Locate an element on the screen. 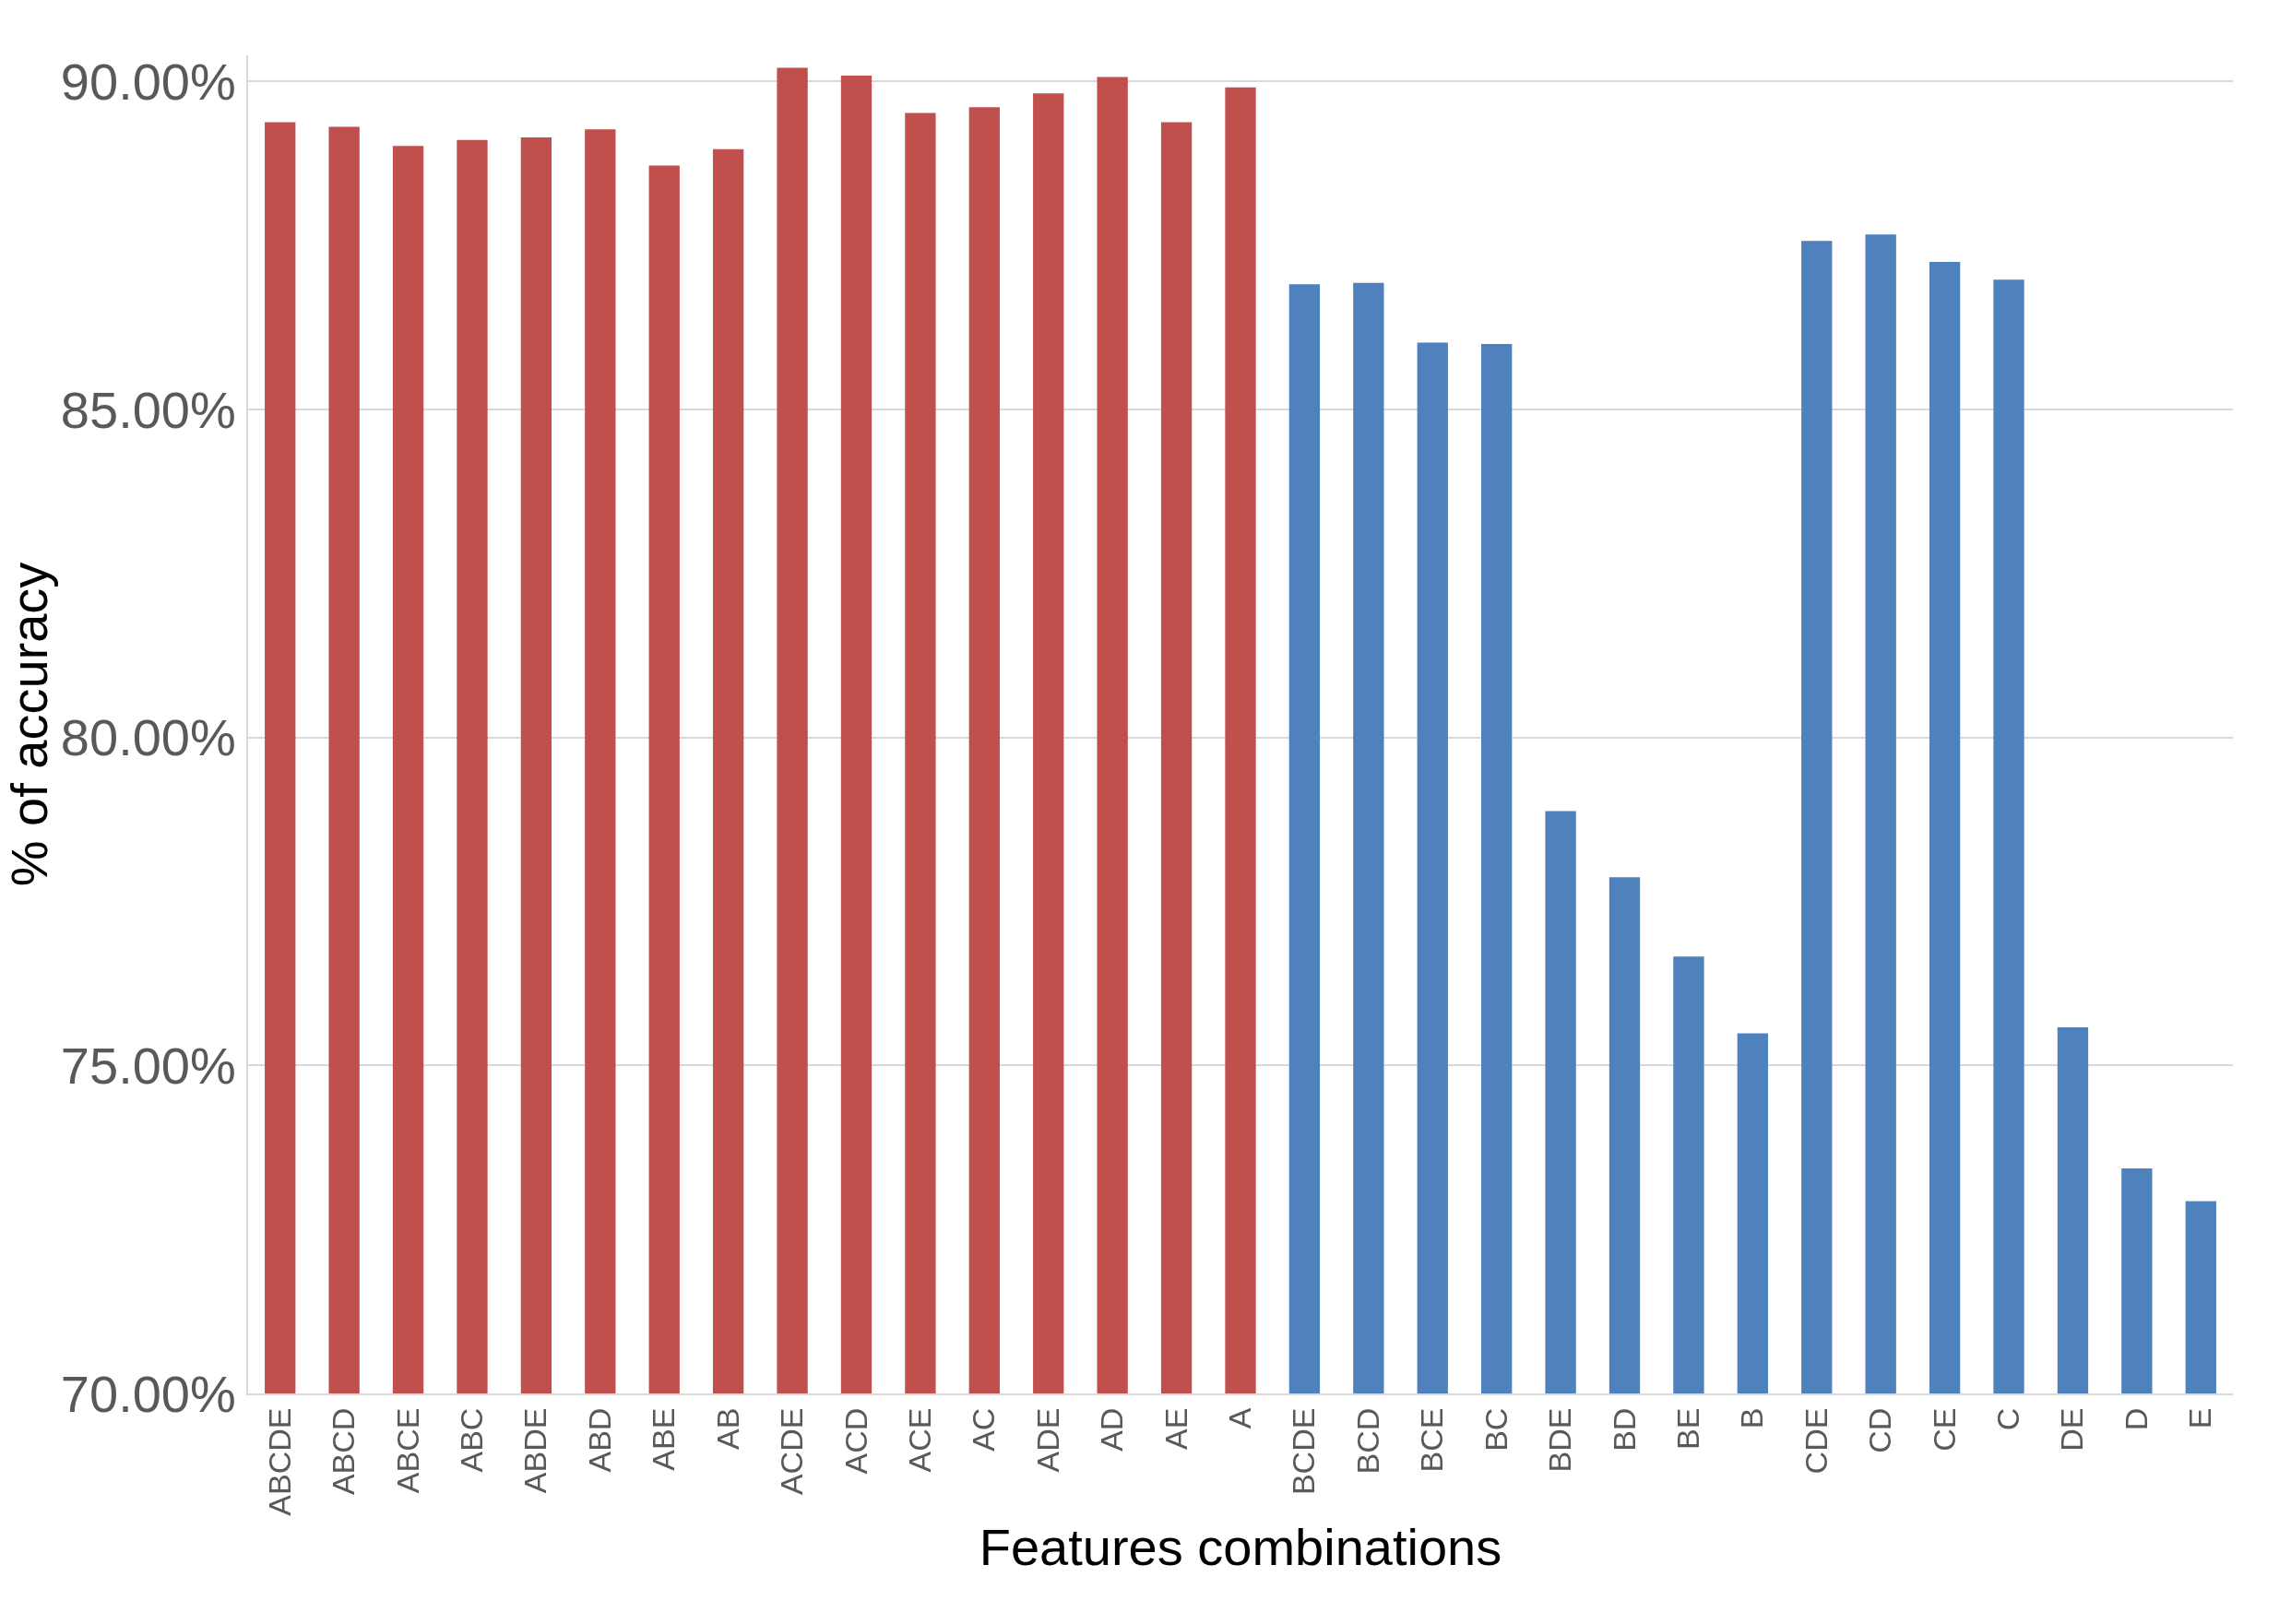 The width and height of the screenshot is (2279, 1624). x-tick-label: BDE is located at coordinates (1560, 1440).